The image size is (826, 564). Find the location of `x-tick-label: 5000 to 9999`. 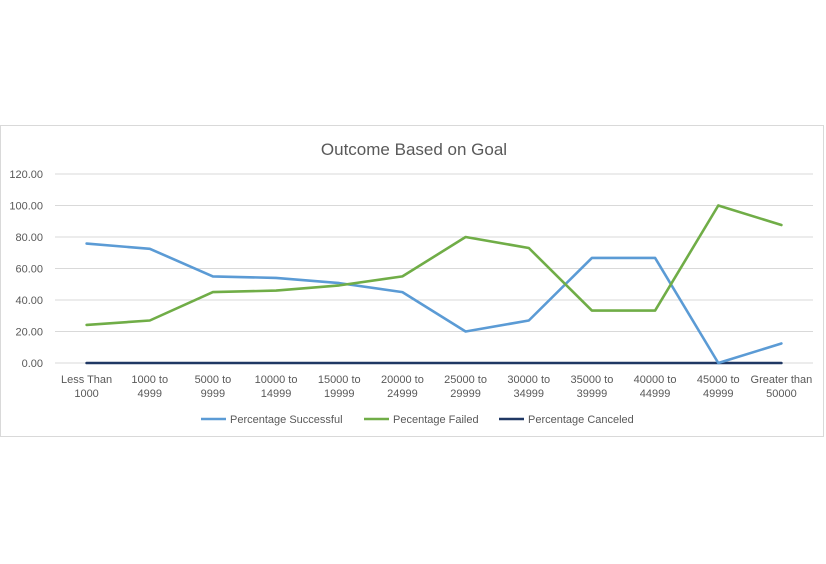

x-tick-label: 5000 to 9999 is located at coordinates (213, 387).